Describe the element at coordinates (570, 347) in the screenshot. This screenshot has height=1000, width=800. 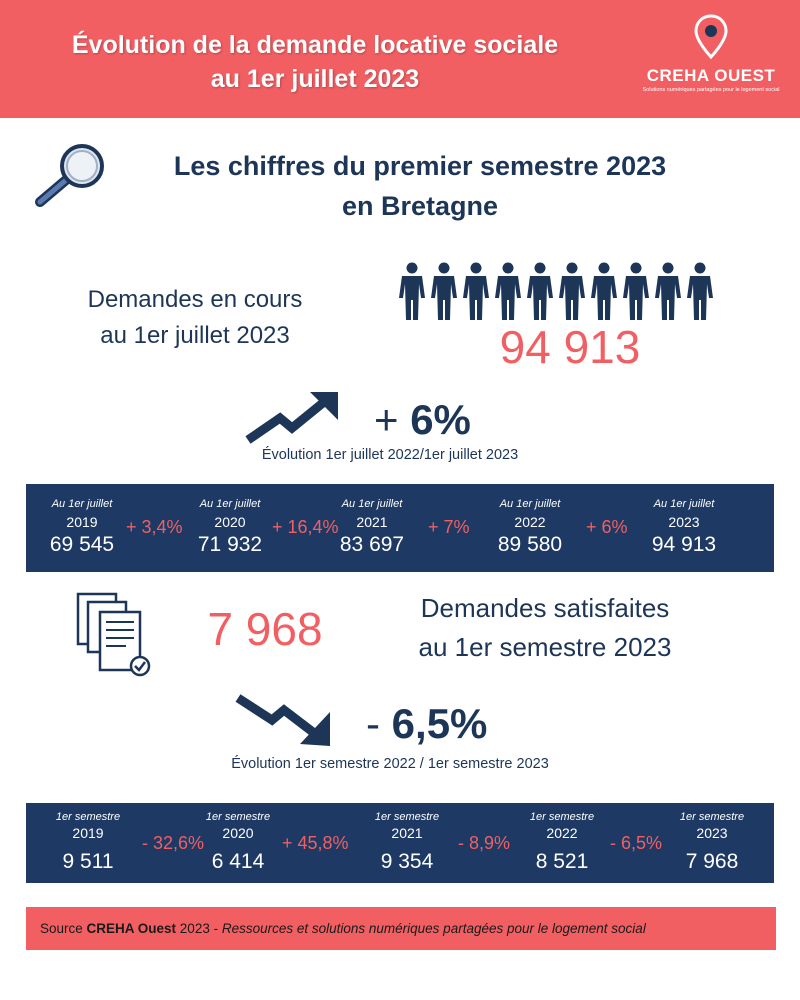
I see `demandes-en-cours-value: 94 913` at that location.